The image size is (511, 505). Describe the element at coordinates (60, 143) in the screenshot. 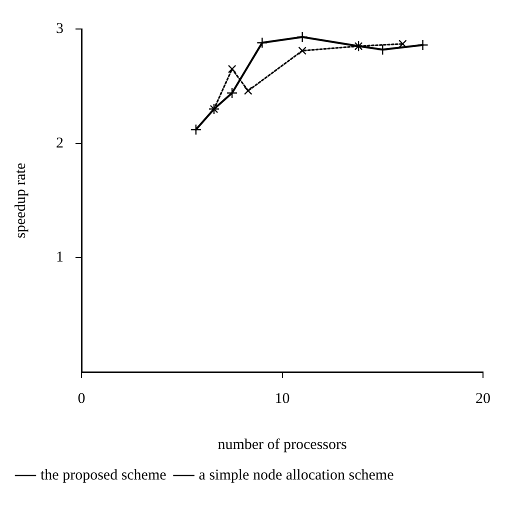

I see `y-tick-label: 2` at that location.